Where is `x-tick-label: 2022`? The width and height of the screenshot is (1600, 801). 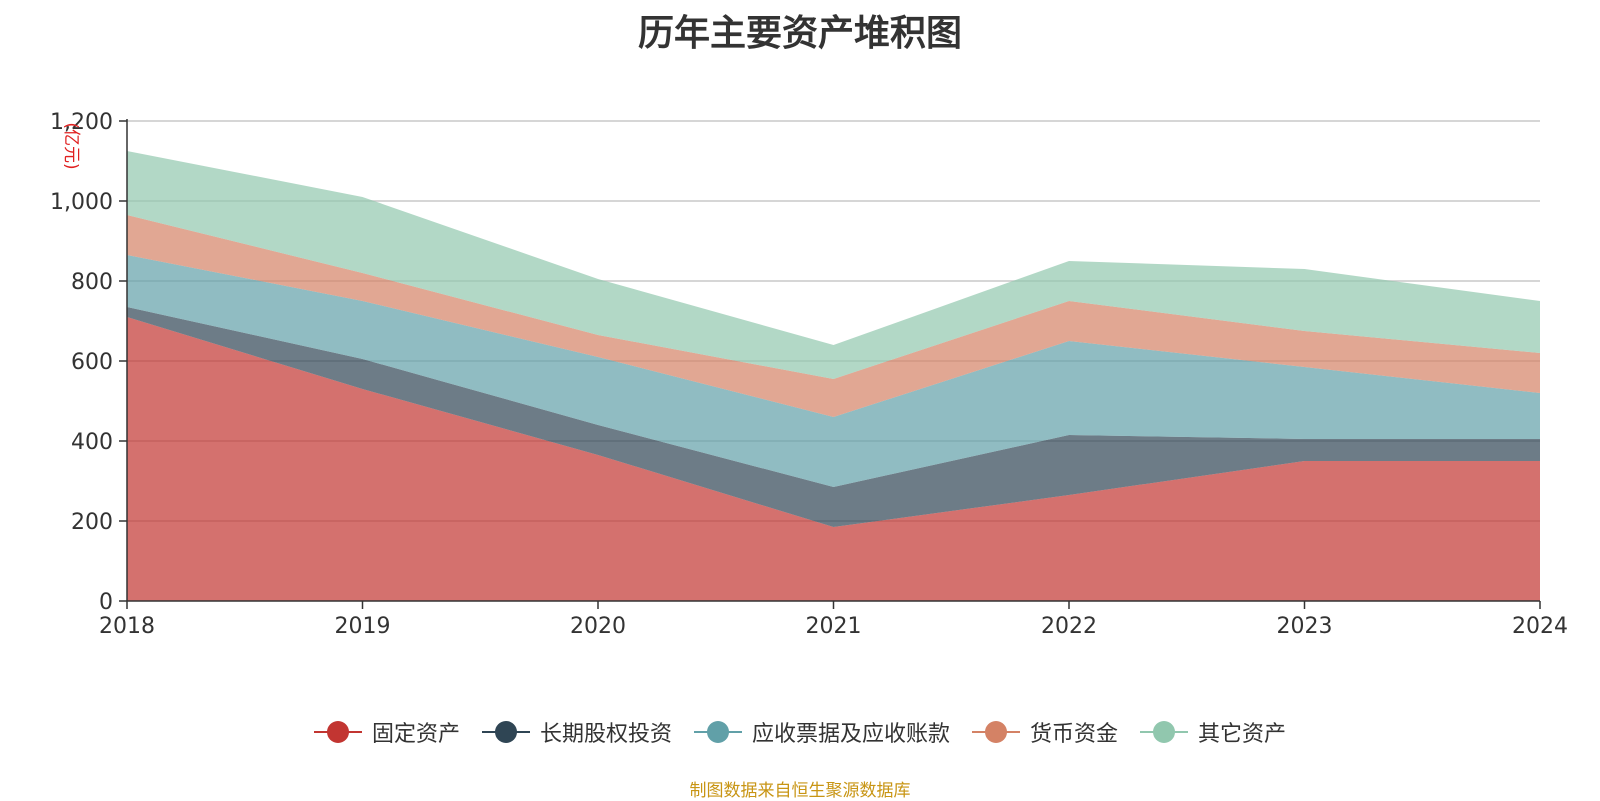
x-tick-label: 2022 is located at coordinates (1069, 626).